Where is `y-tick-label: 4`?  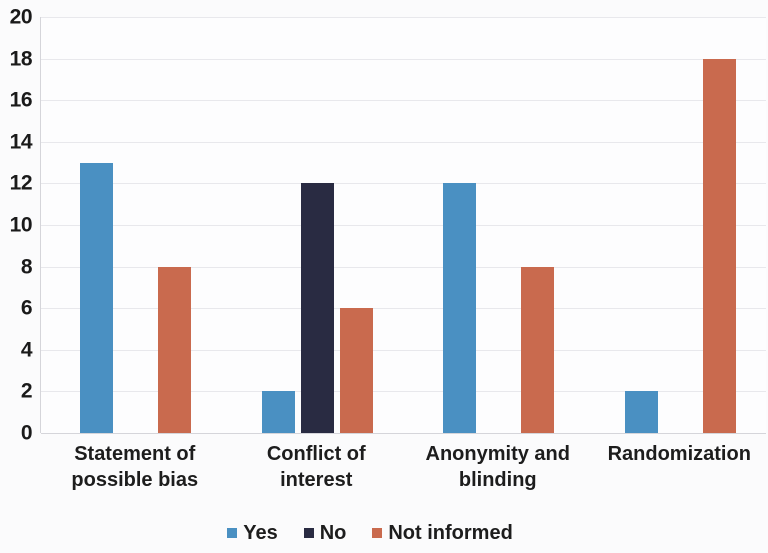
y-tick-label: 4 is located at coordinates (26, 350).